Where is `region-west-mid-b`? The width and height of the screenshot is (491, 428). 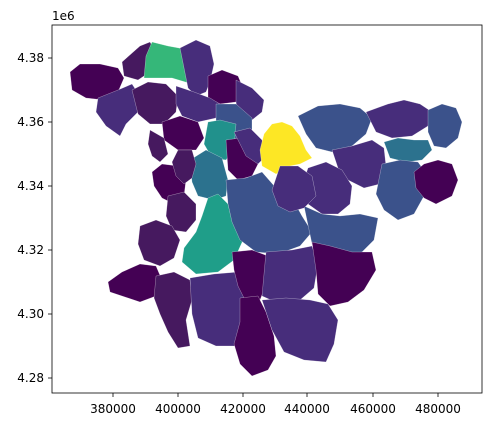 region-west-mid-b is located at coordinates (181, 212).